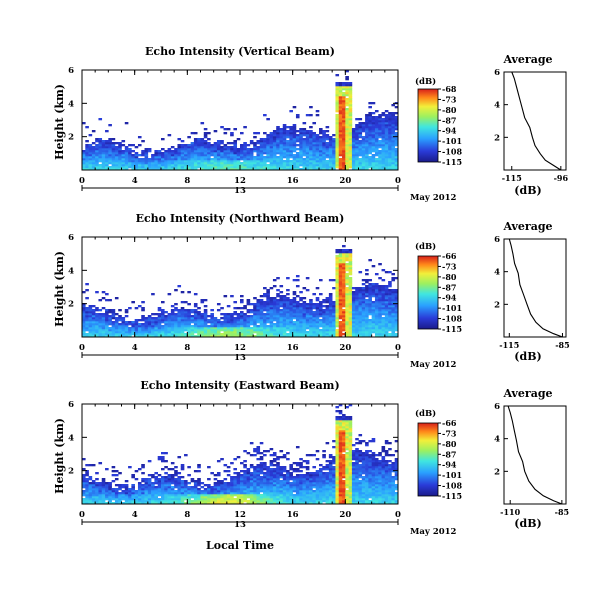 This screenshot has height=598, width=614. What do you see at coordinates (433, 198) in the screenshot?
I see `date-label-1: May 2012` at bounding box center [433, 198].